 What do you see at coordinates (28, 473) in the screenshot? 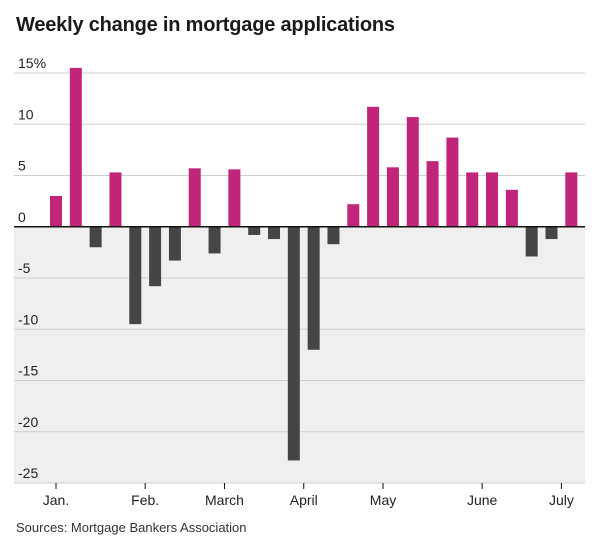
I see `y-tick-label: -25` at bounding box center [28, 473].